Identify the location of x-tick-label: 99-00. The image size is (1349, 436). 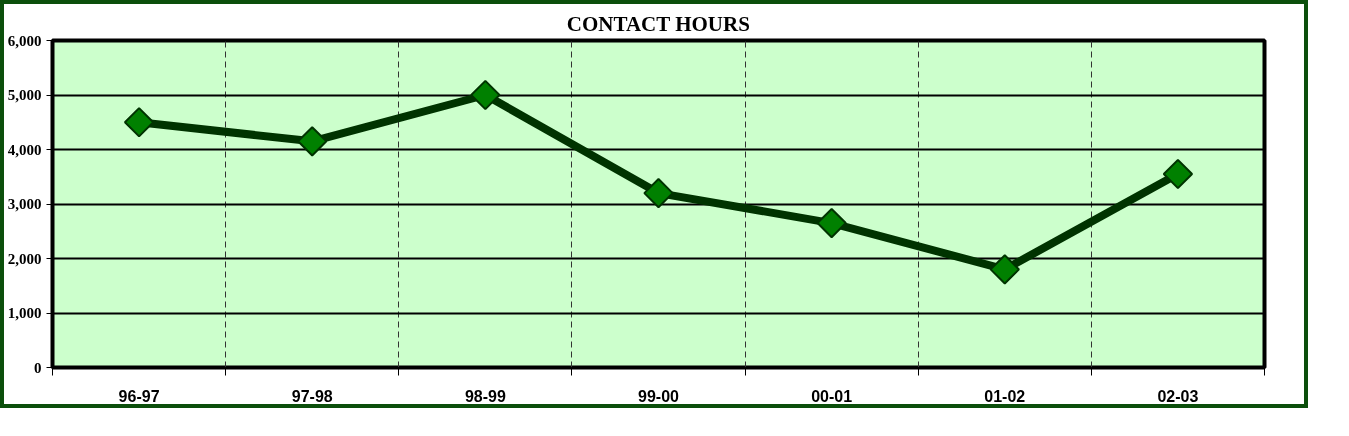
(659, 396).